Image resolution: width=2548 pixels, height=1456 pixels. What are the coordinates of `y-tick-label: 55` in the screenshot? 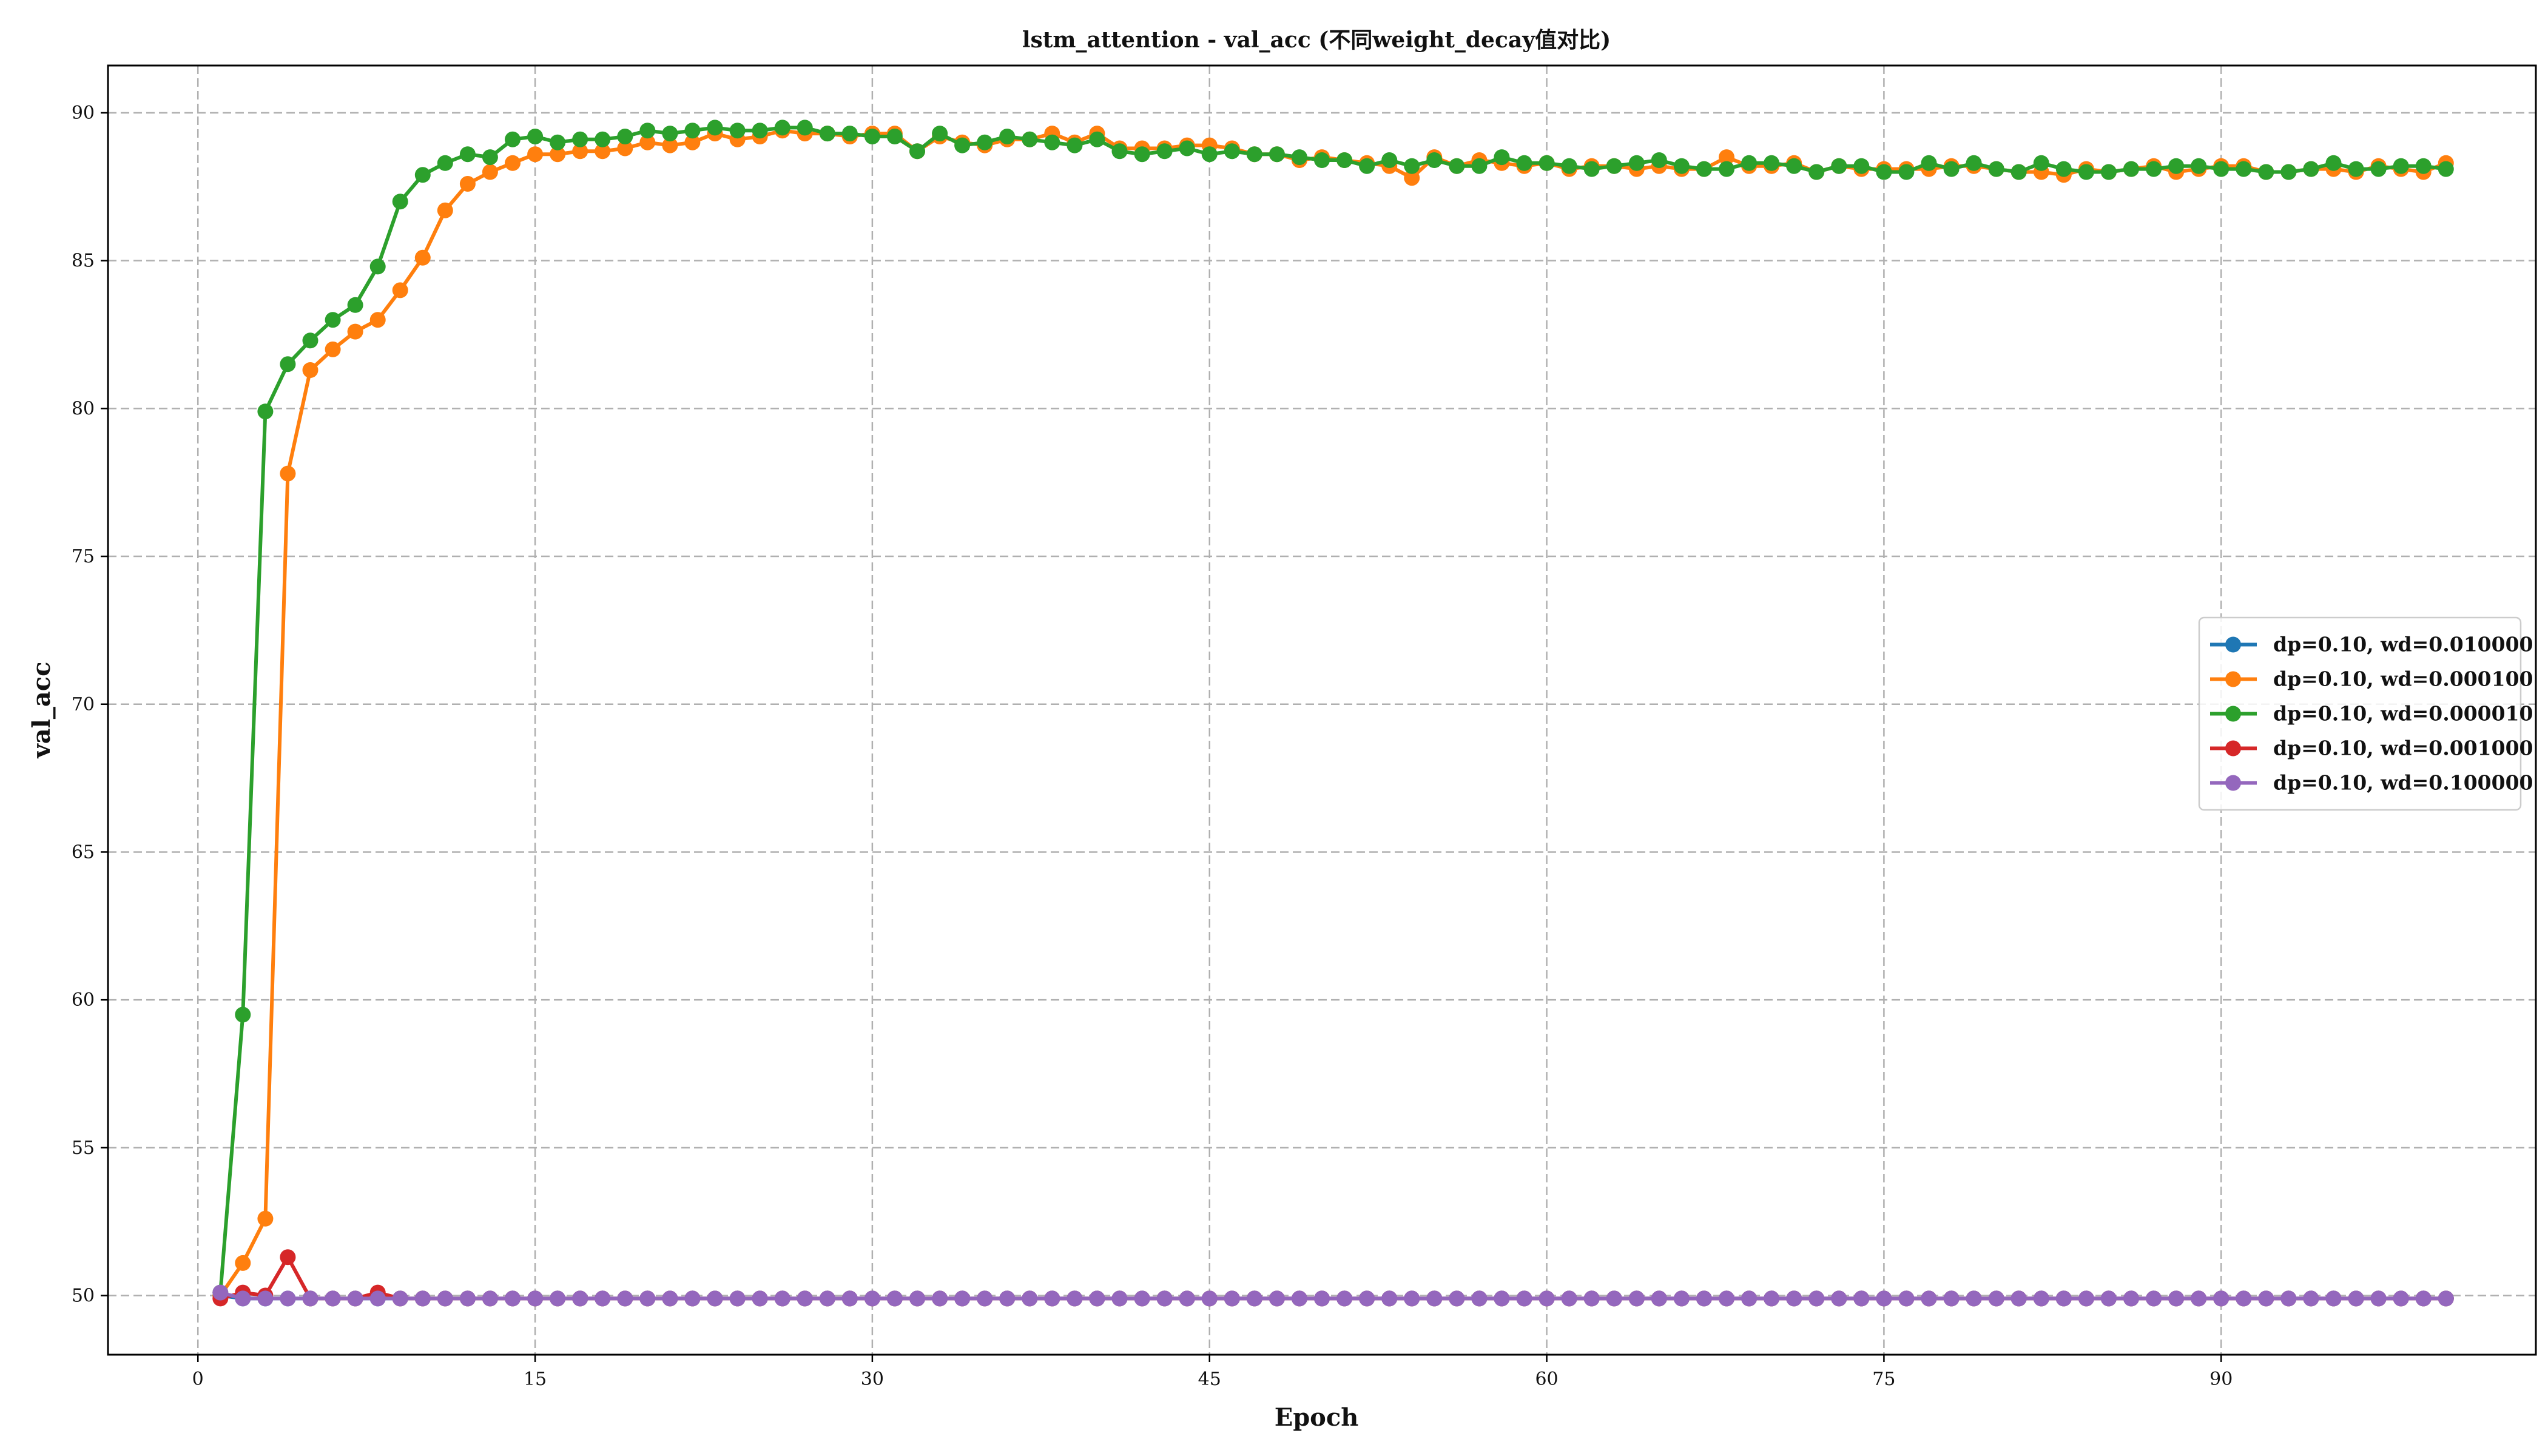 It's located at (83, 1148).